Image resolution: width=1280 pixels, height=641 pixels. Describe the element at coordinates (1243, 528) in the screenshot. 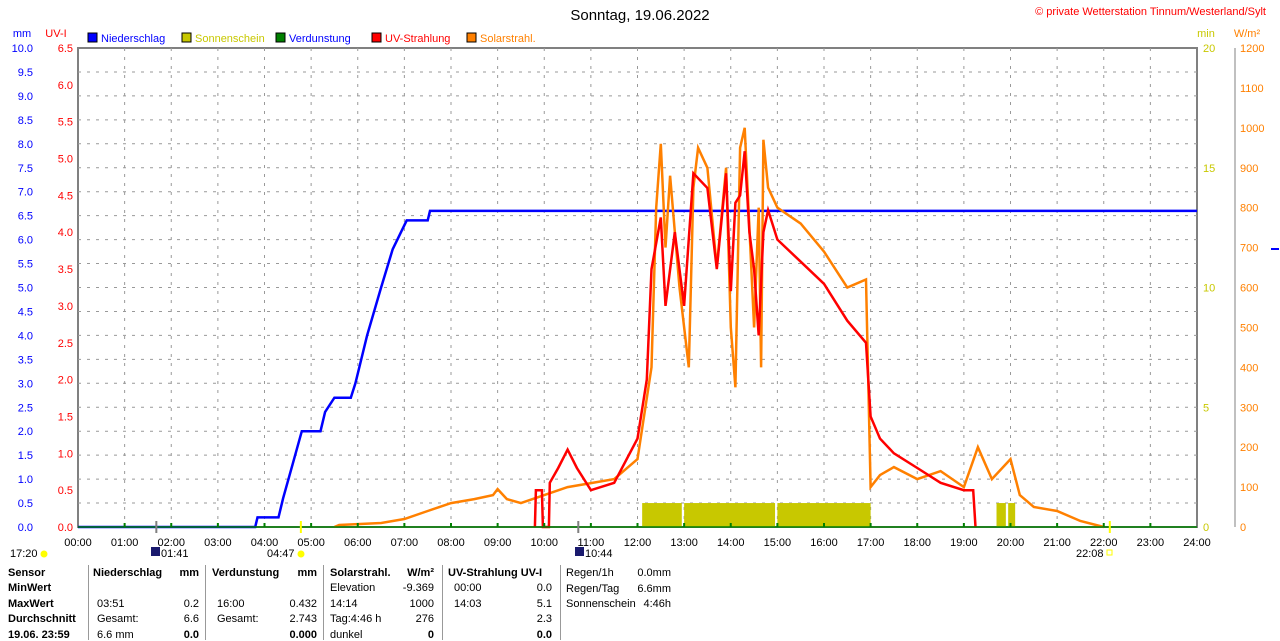

I see `wm2-tick-label: 0` at that location.